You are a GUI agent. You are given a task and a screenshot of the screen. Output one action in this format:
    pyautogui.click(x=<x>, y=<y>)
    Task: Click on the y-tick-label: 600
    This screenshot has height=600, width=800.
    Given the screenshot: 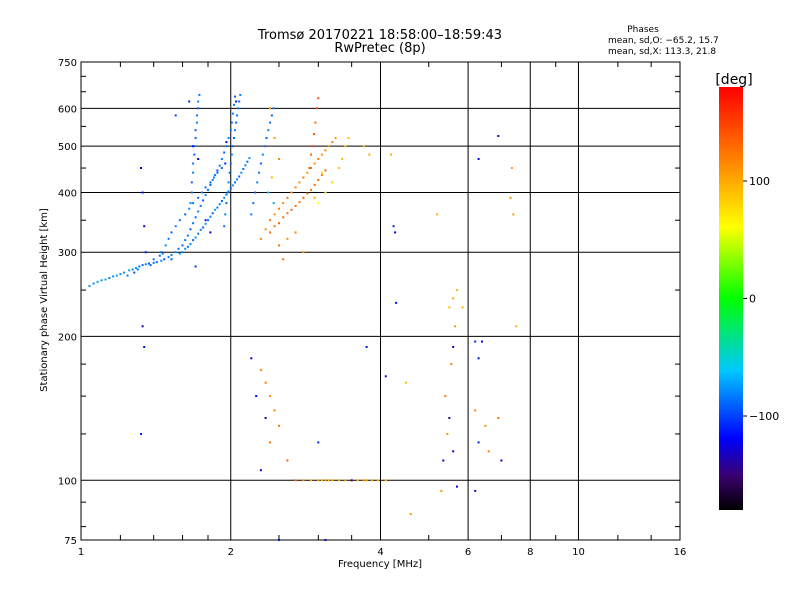 What is the action you would take?
    pyautogui.click(x=67, y=109)
    